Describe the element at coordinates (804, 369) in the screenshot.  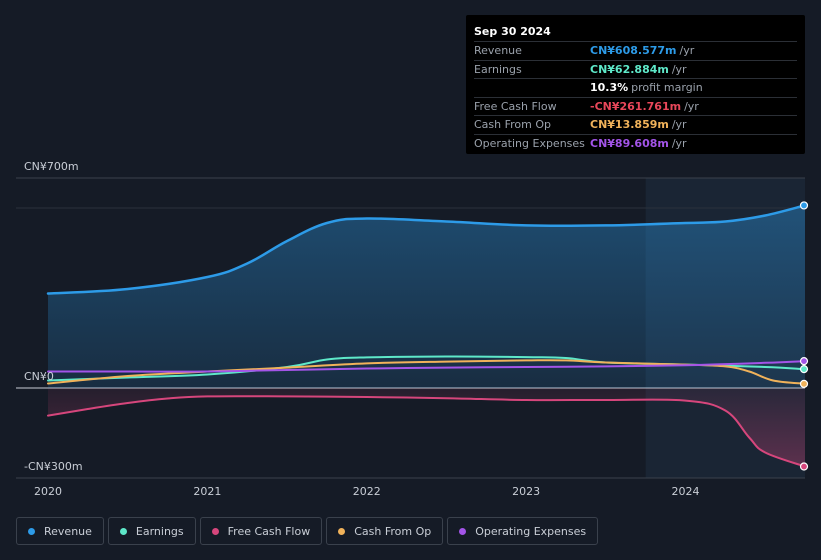
I see `series-end-point-earnings` at that location.